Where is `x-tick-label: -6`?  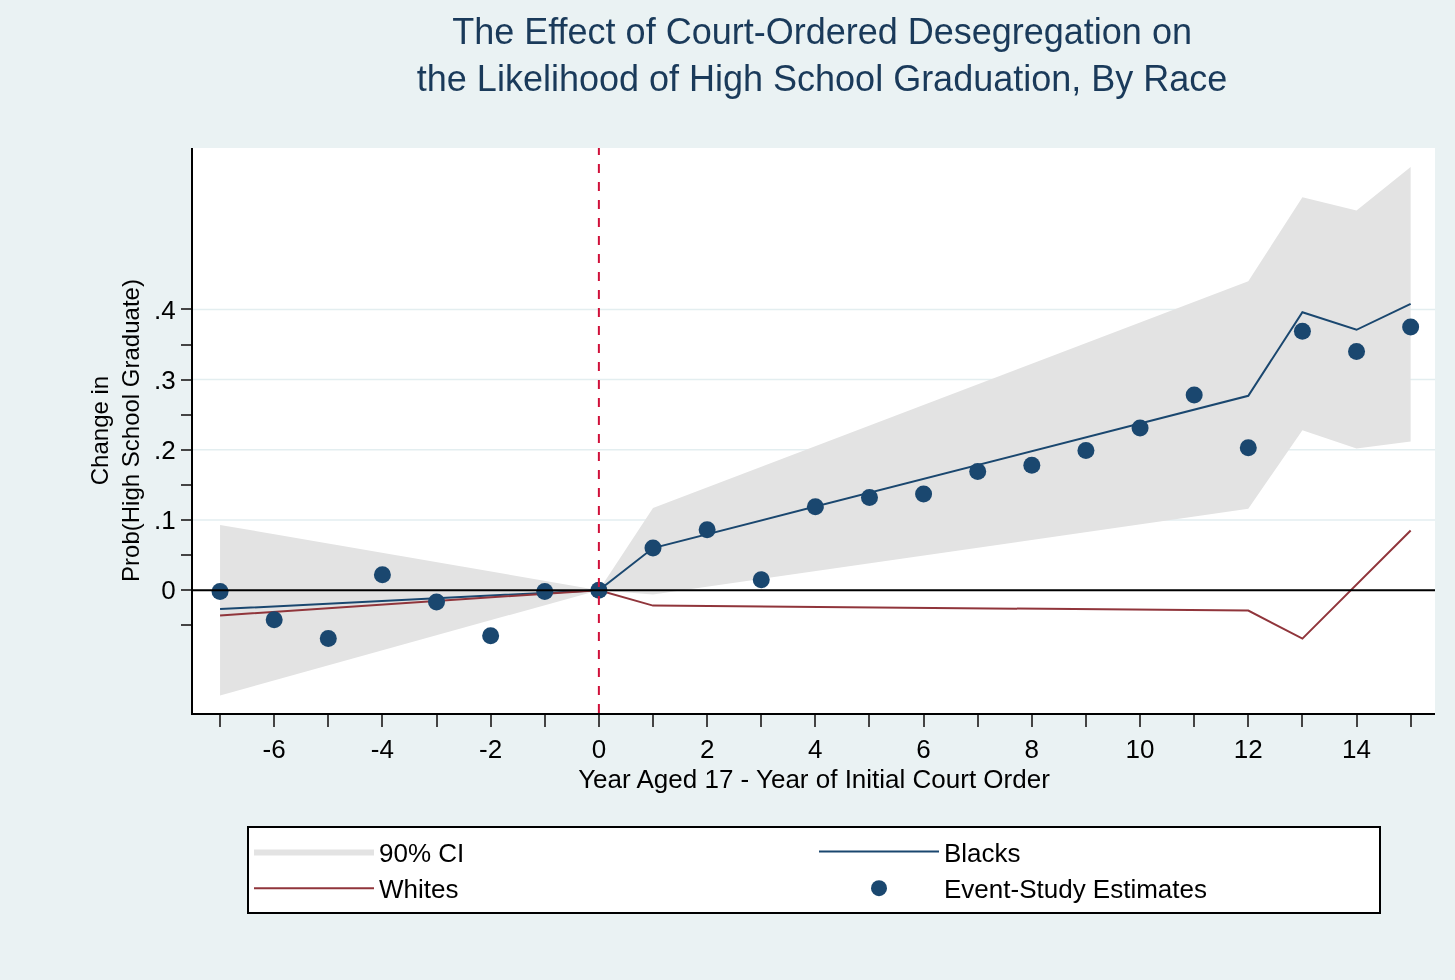
x-tick-label: -6 is located at coordinates (274, 749).